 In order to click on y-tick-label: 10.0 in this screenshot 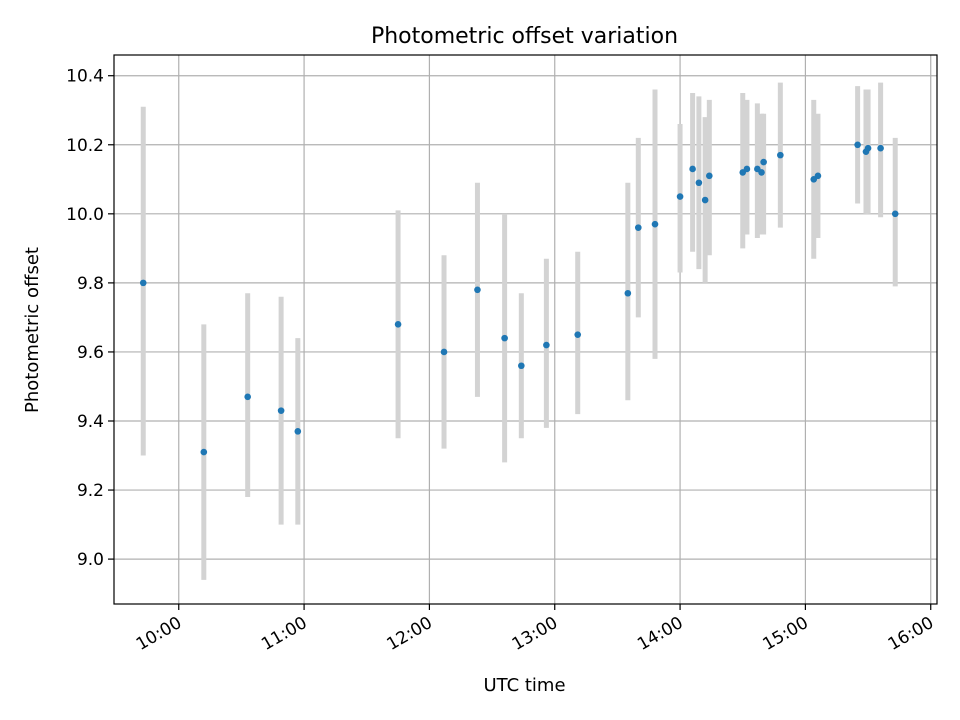, I will do `click(85, 215)`.